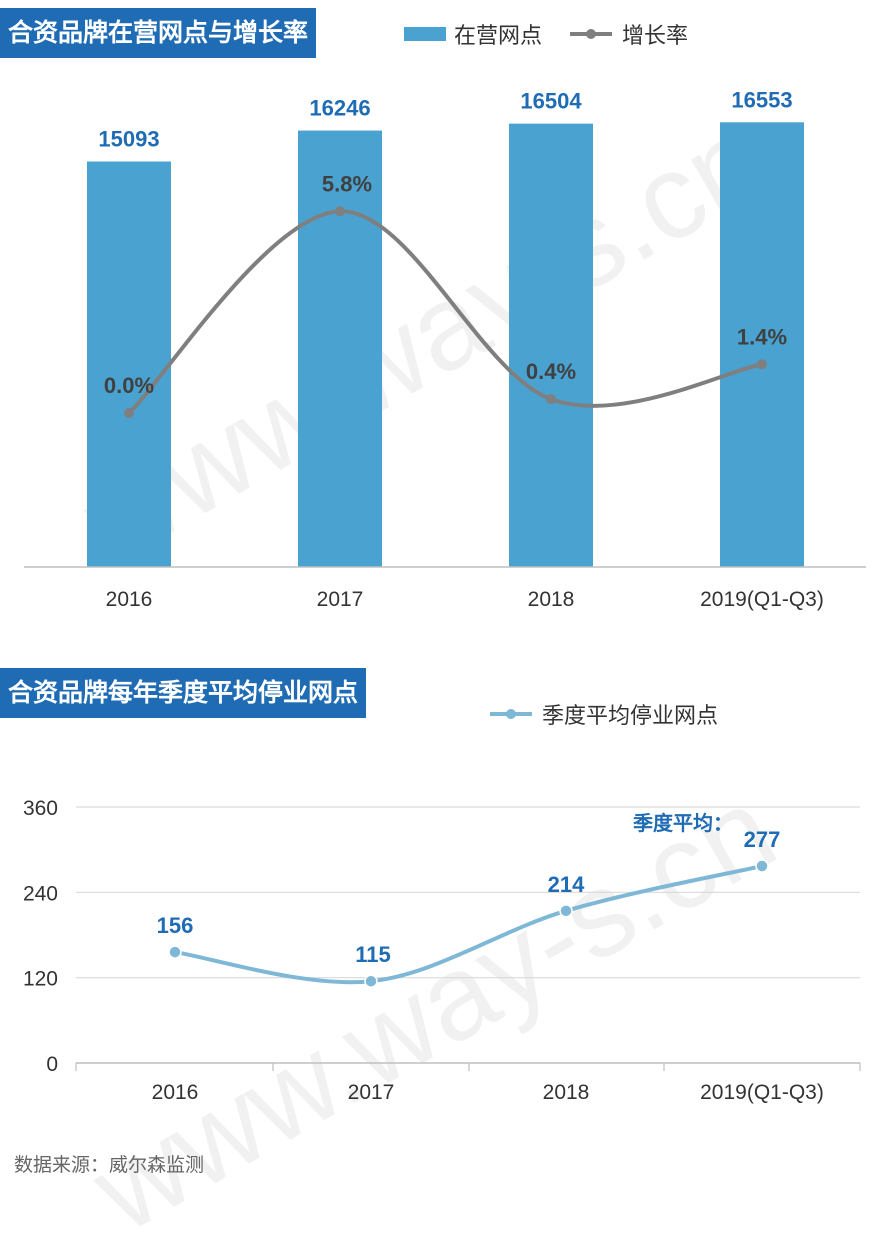 The height and width of the screenshot is (1260, 891). I want to click on legend-line-swatch, so click(591, 34).